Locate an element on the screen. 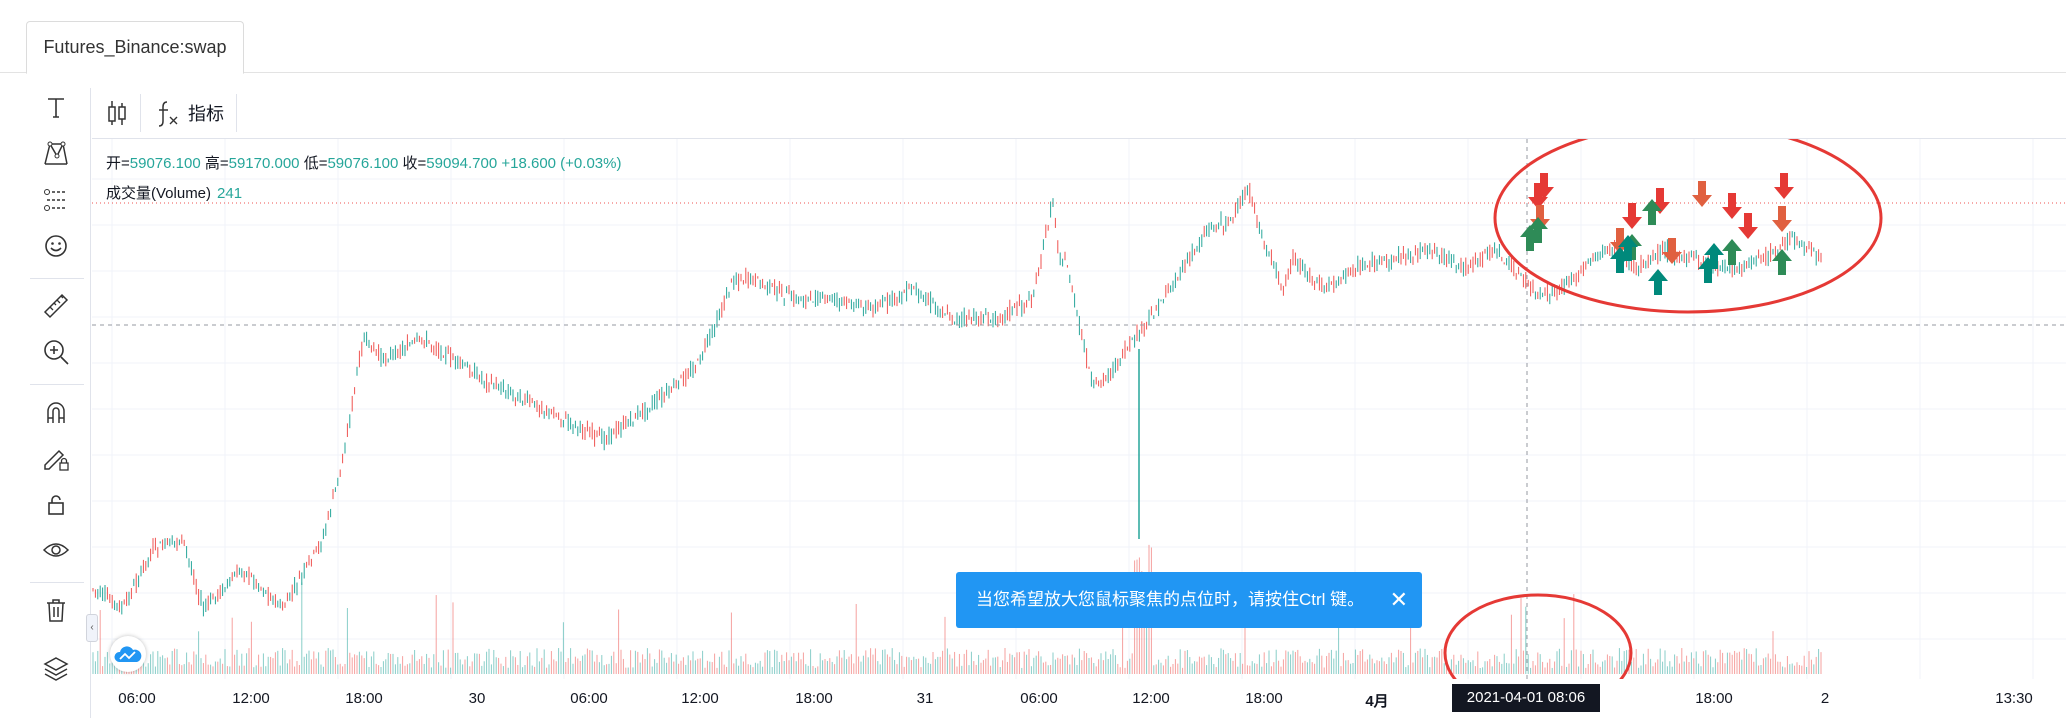 This screenshot has height=722, width=2066. open-value: 59076.100 is located at coordinates (165, 163).